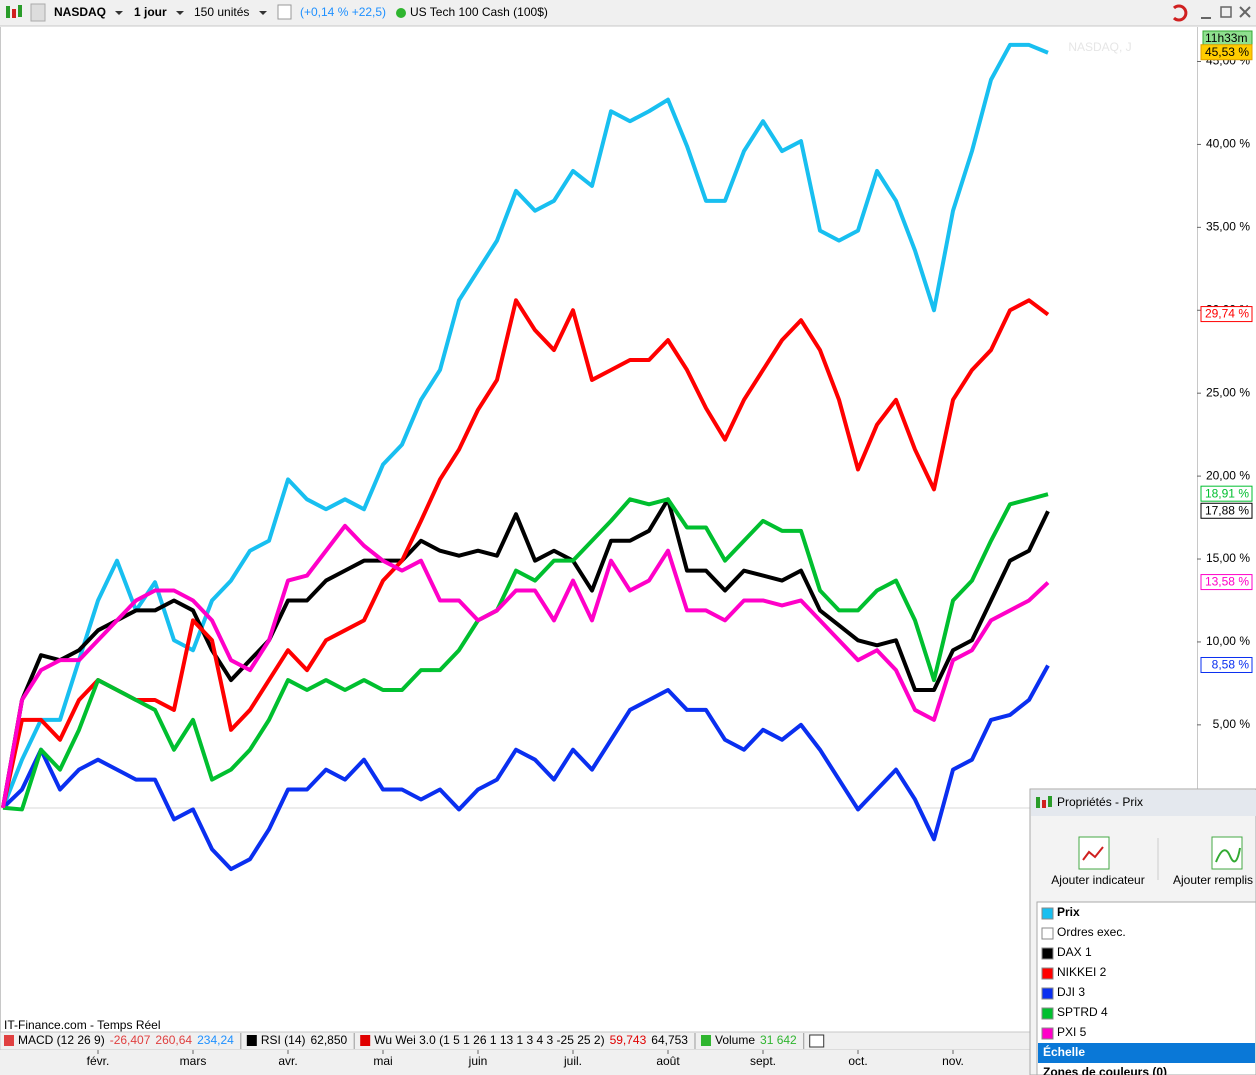  I want to click on add-fill-button: Ajouter remplis, so click(1213, 861).